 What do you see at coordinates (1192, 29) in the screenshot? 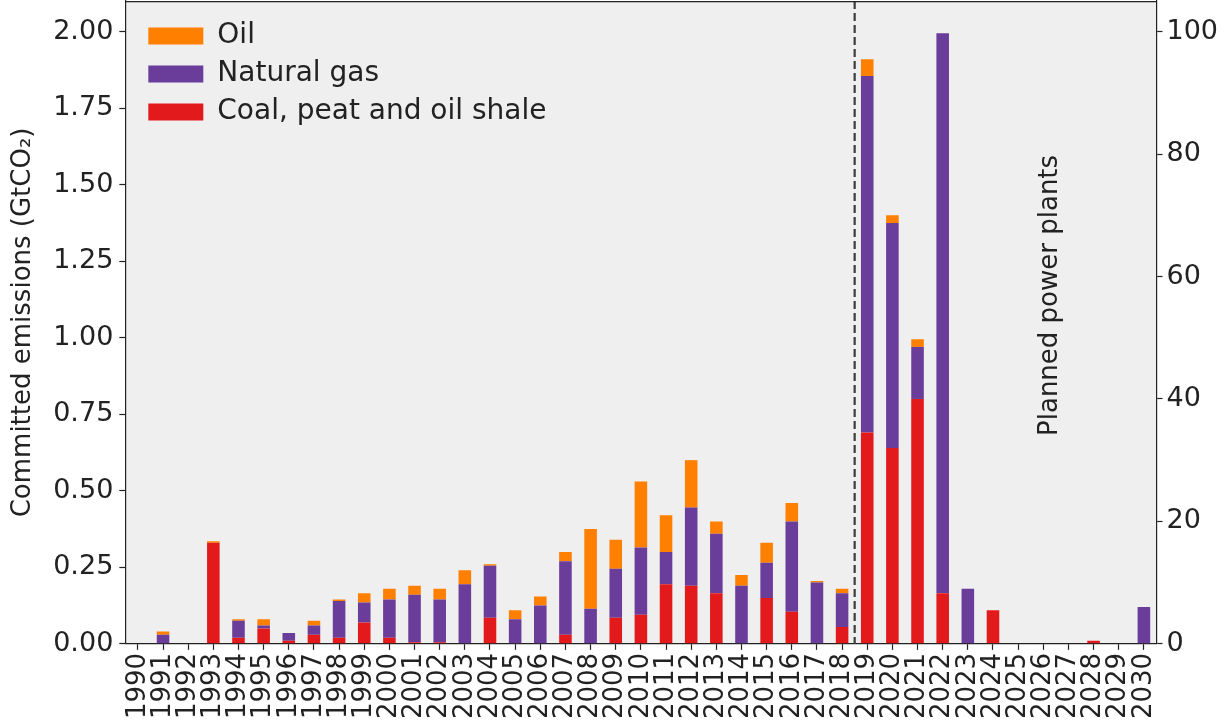
I see `y2-tick-label: 100` at bounding box center [1192, 29].